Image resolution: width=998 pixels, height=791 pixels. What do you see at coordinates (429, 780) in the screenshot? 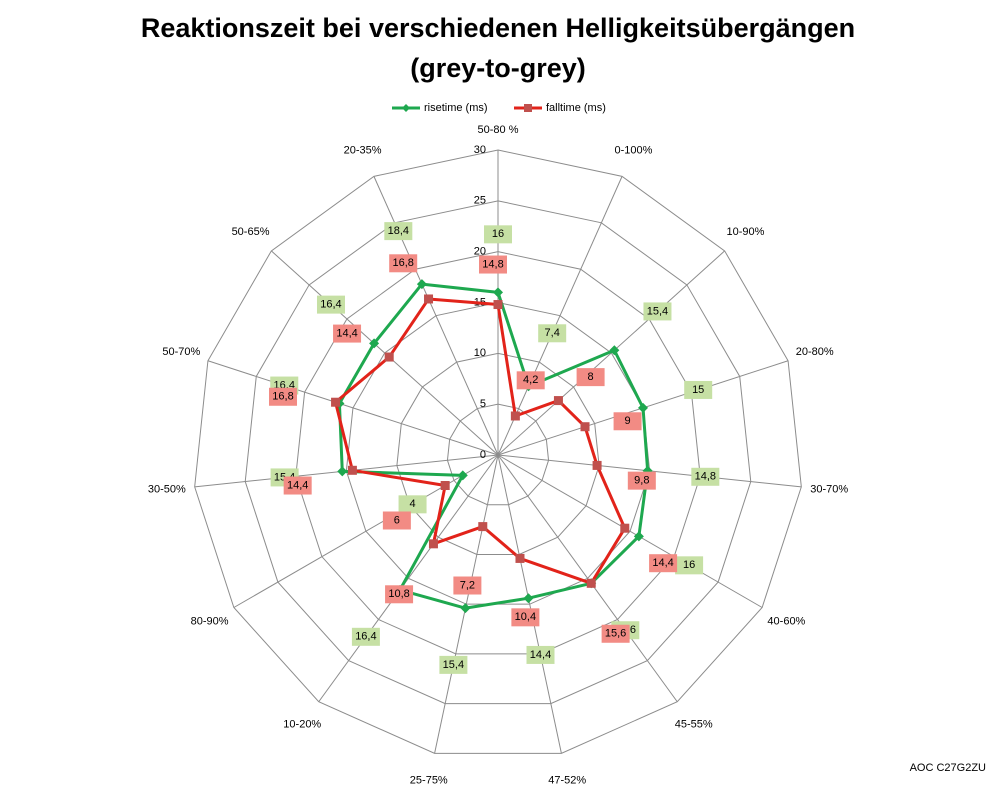
I see `category-label: 25-75%` at bounding box center [429, 780].